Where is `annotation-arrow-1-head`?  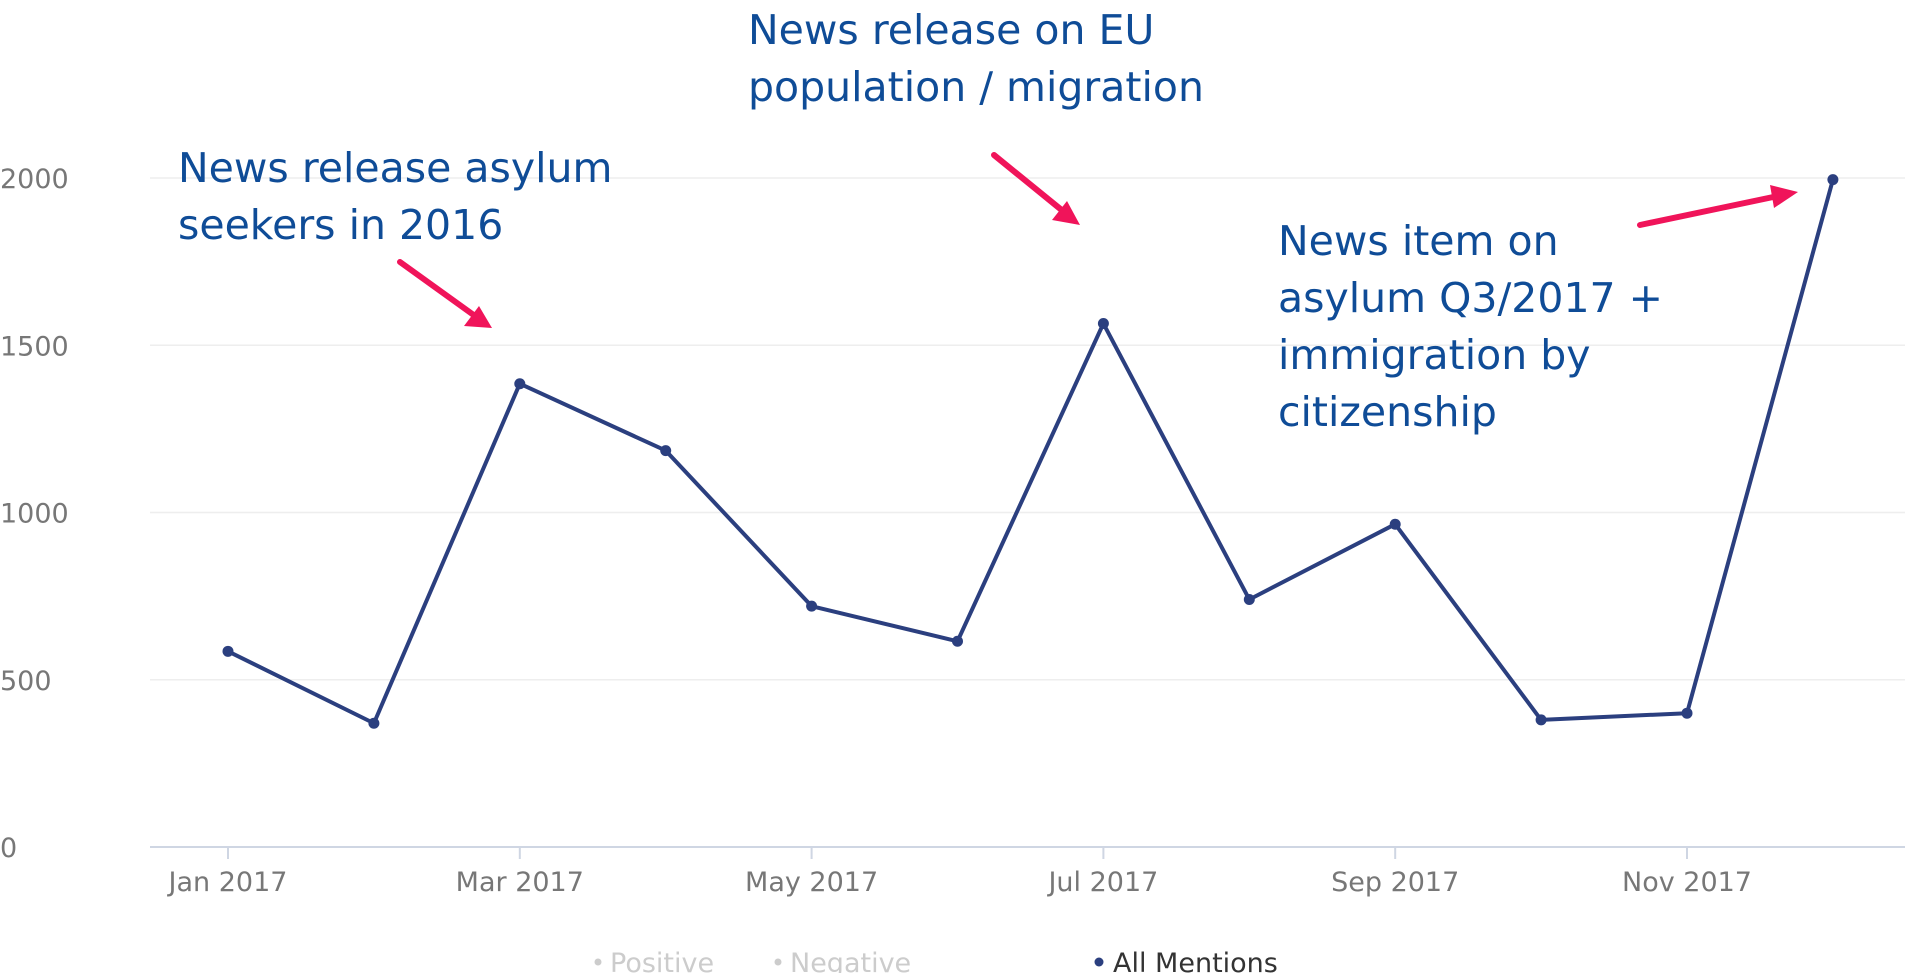 annotation-arrow-1-head is located at coordinates (478, 317).